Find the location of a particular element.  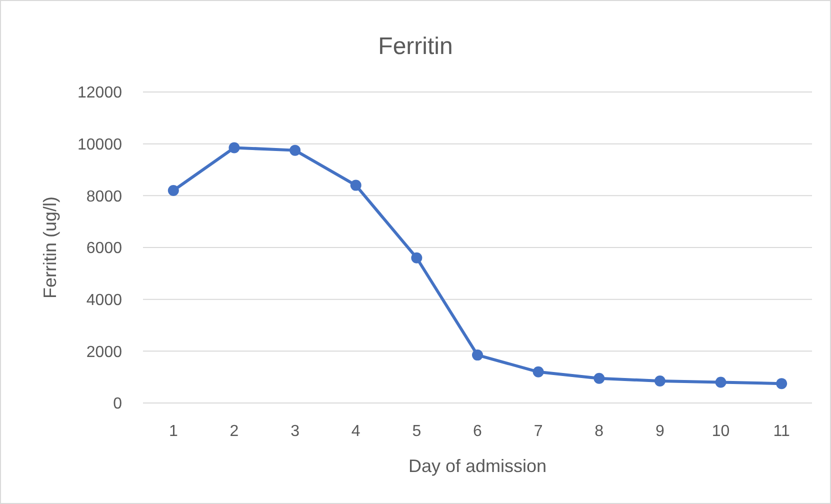

x-tick-label: 3 is located at coordinates (295, 431).